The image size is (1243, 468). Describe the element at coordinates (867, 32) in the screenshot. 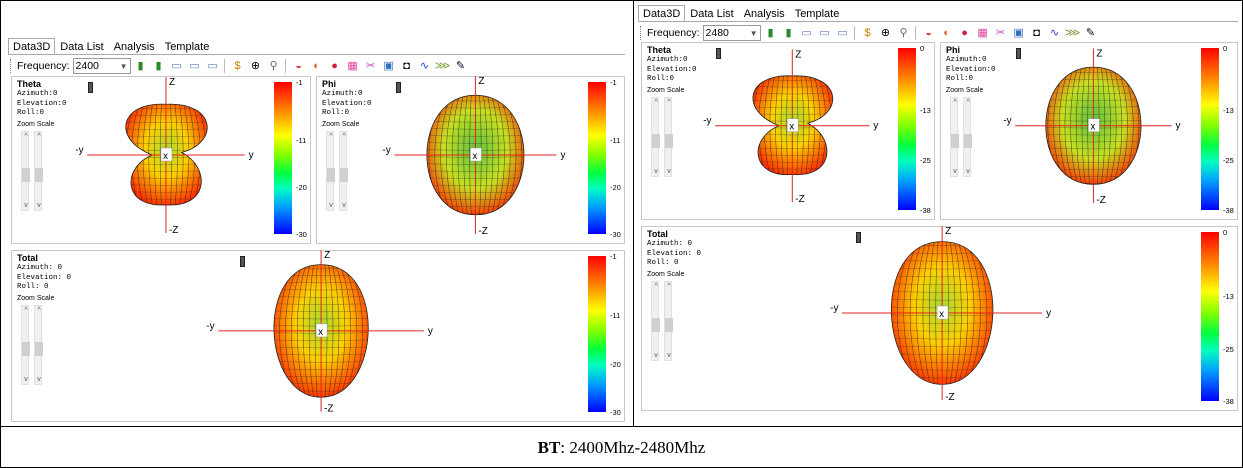

I see `refresh-icon: $` at that location.